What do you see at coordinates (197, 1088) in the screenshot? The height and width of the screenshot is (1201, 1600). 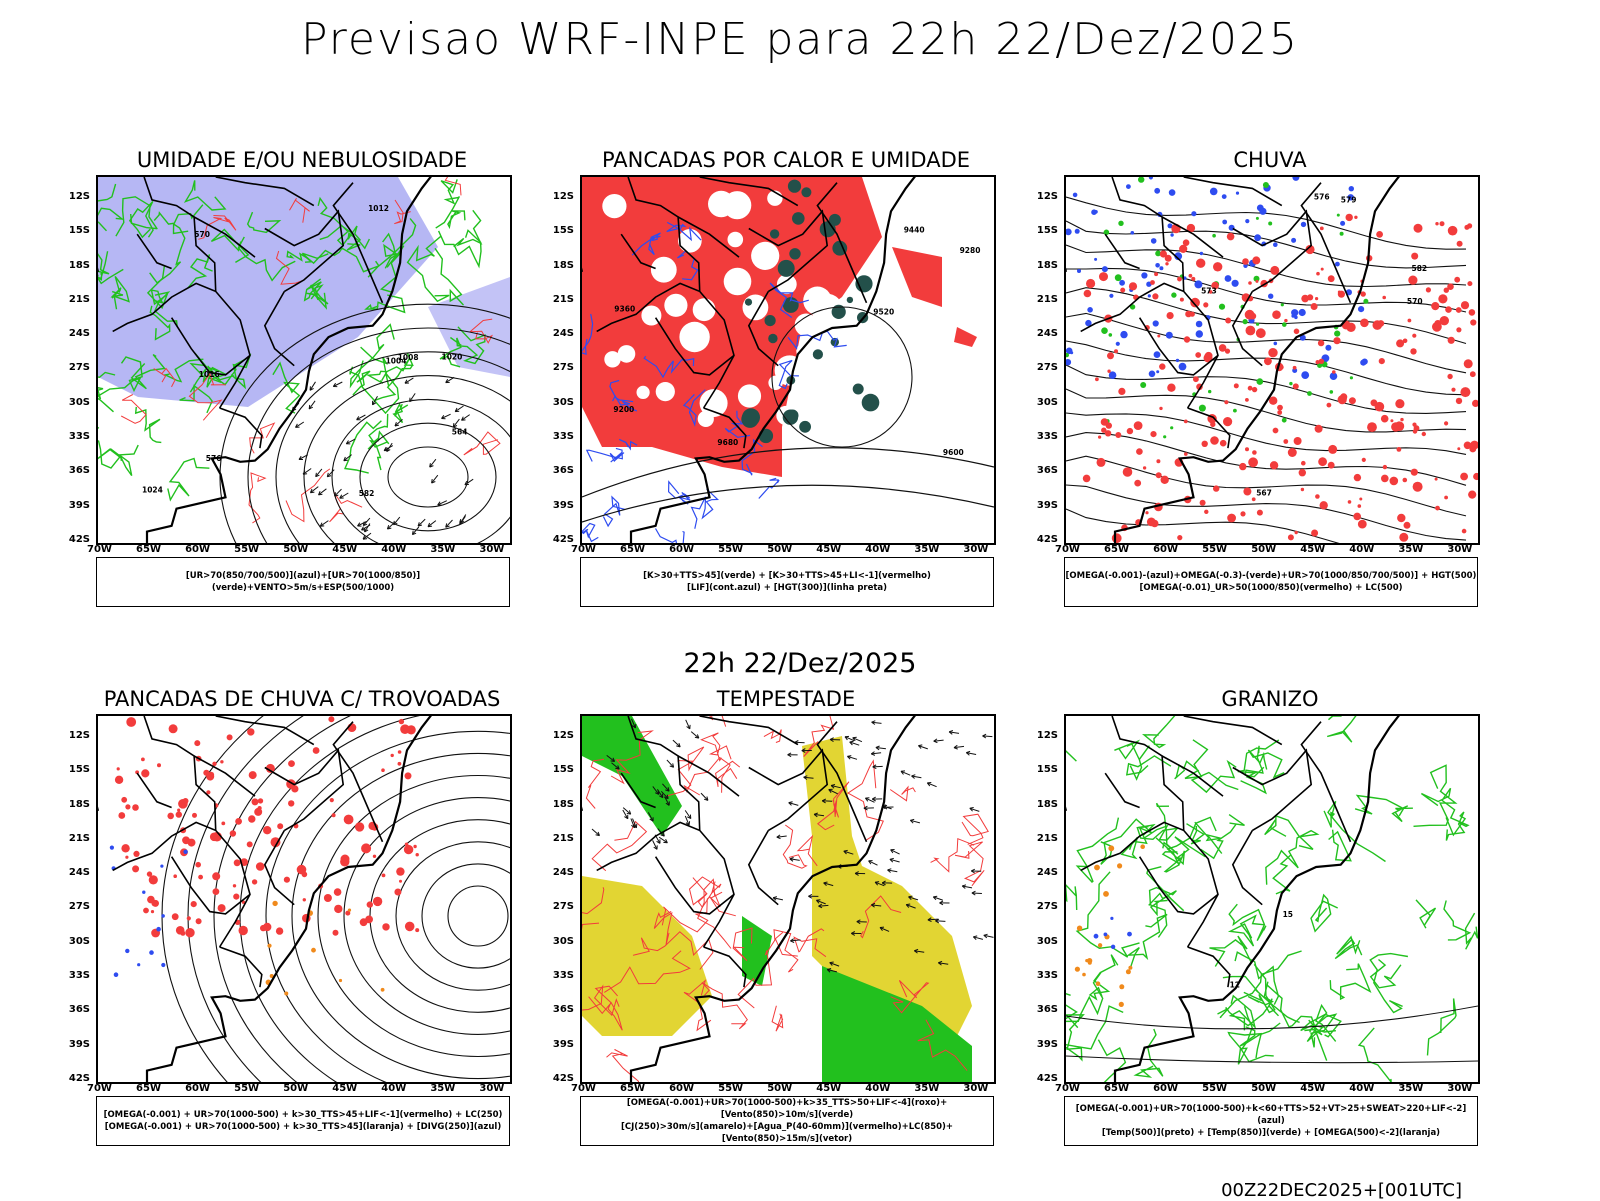 I see `lon-tick-label: 60W` at bounding box center [197, 1088].